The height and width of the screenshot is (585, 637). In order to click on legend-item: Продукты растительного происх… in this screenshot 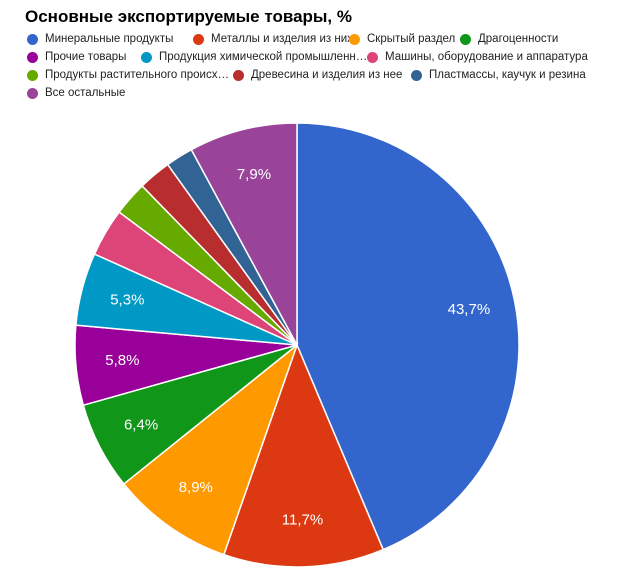, I will do `click(128, 75)`.